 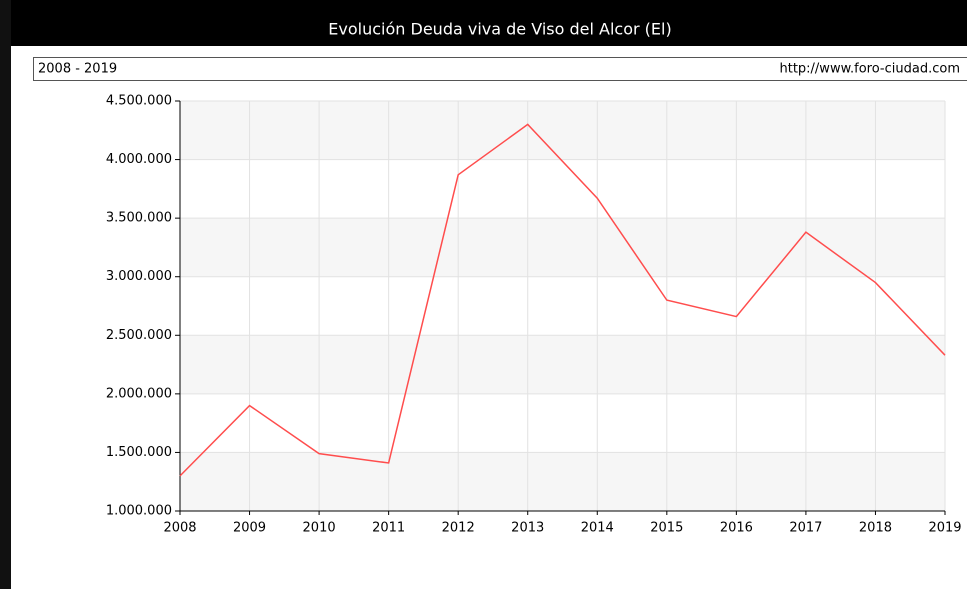 I want to click on x-tick-label: 2018, so click(x=875, y=528).